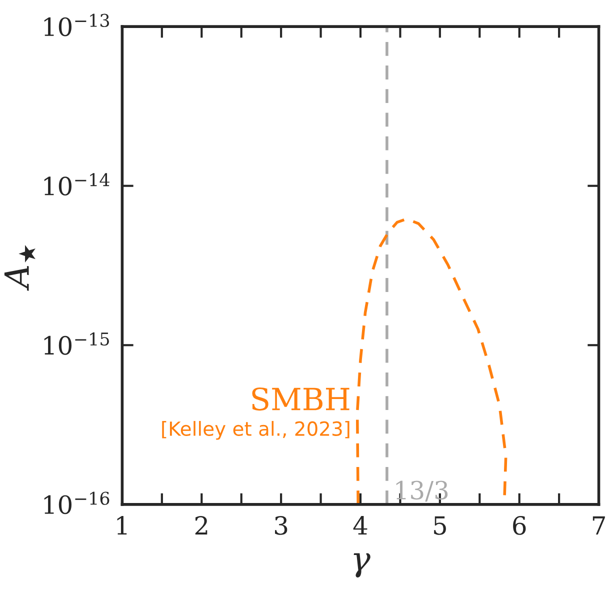  What do you see at coordinates (76, 343) in the screenshot?
I see `y-tick-label: 10$^{−15}$` at bounding box center [76, 343].